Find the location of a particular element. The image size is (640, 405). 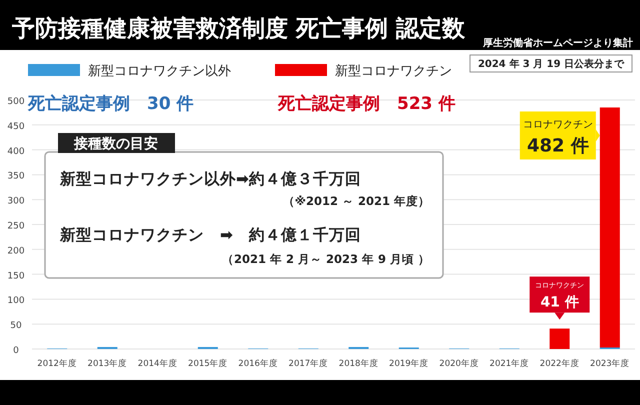

data-label: コロナワクチン 482 件 is located at coordinates (557, 137).